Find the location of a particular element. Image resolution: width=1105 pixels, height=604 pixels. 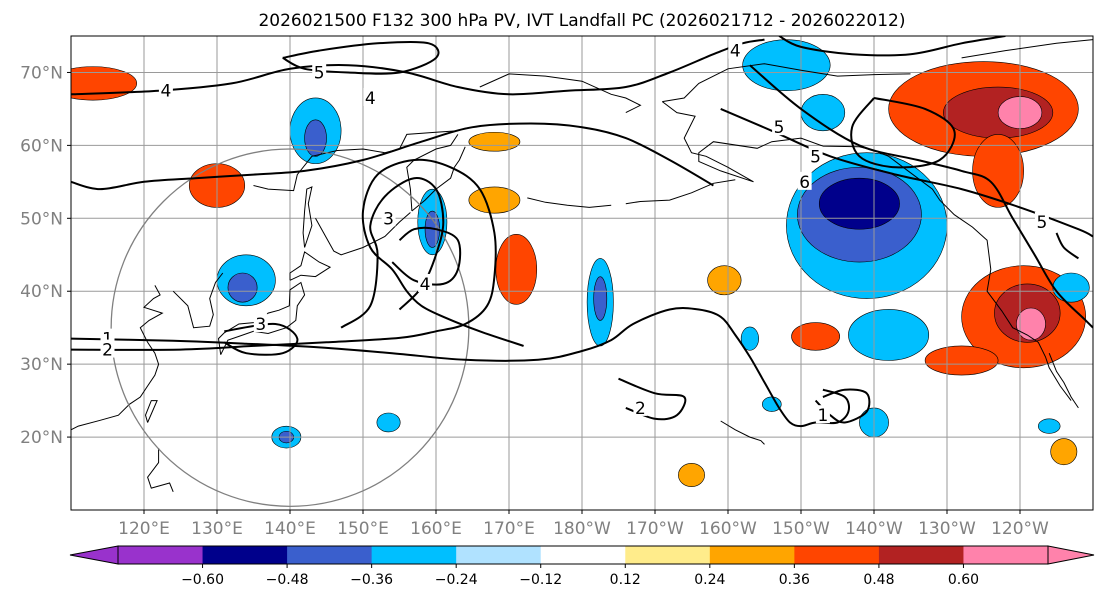

lon-tick-label: 150°E is located at coordinates (363, 529).